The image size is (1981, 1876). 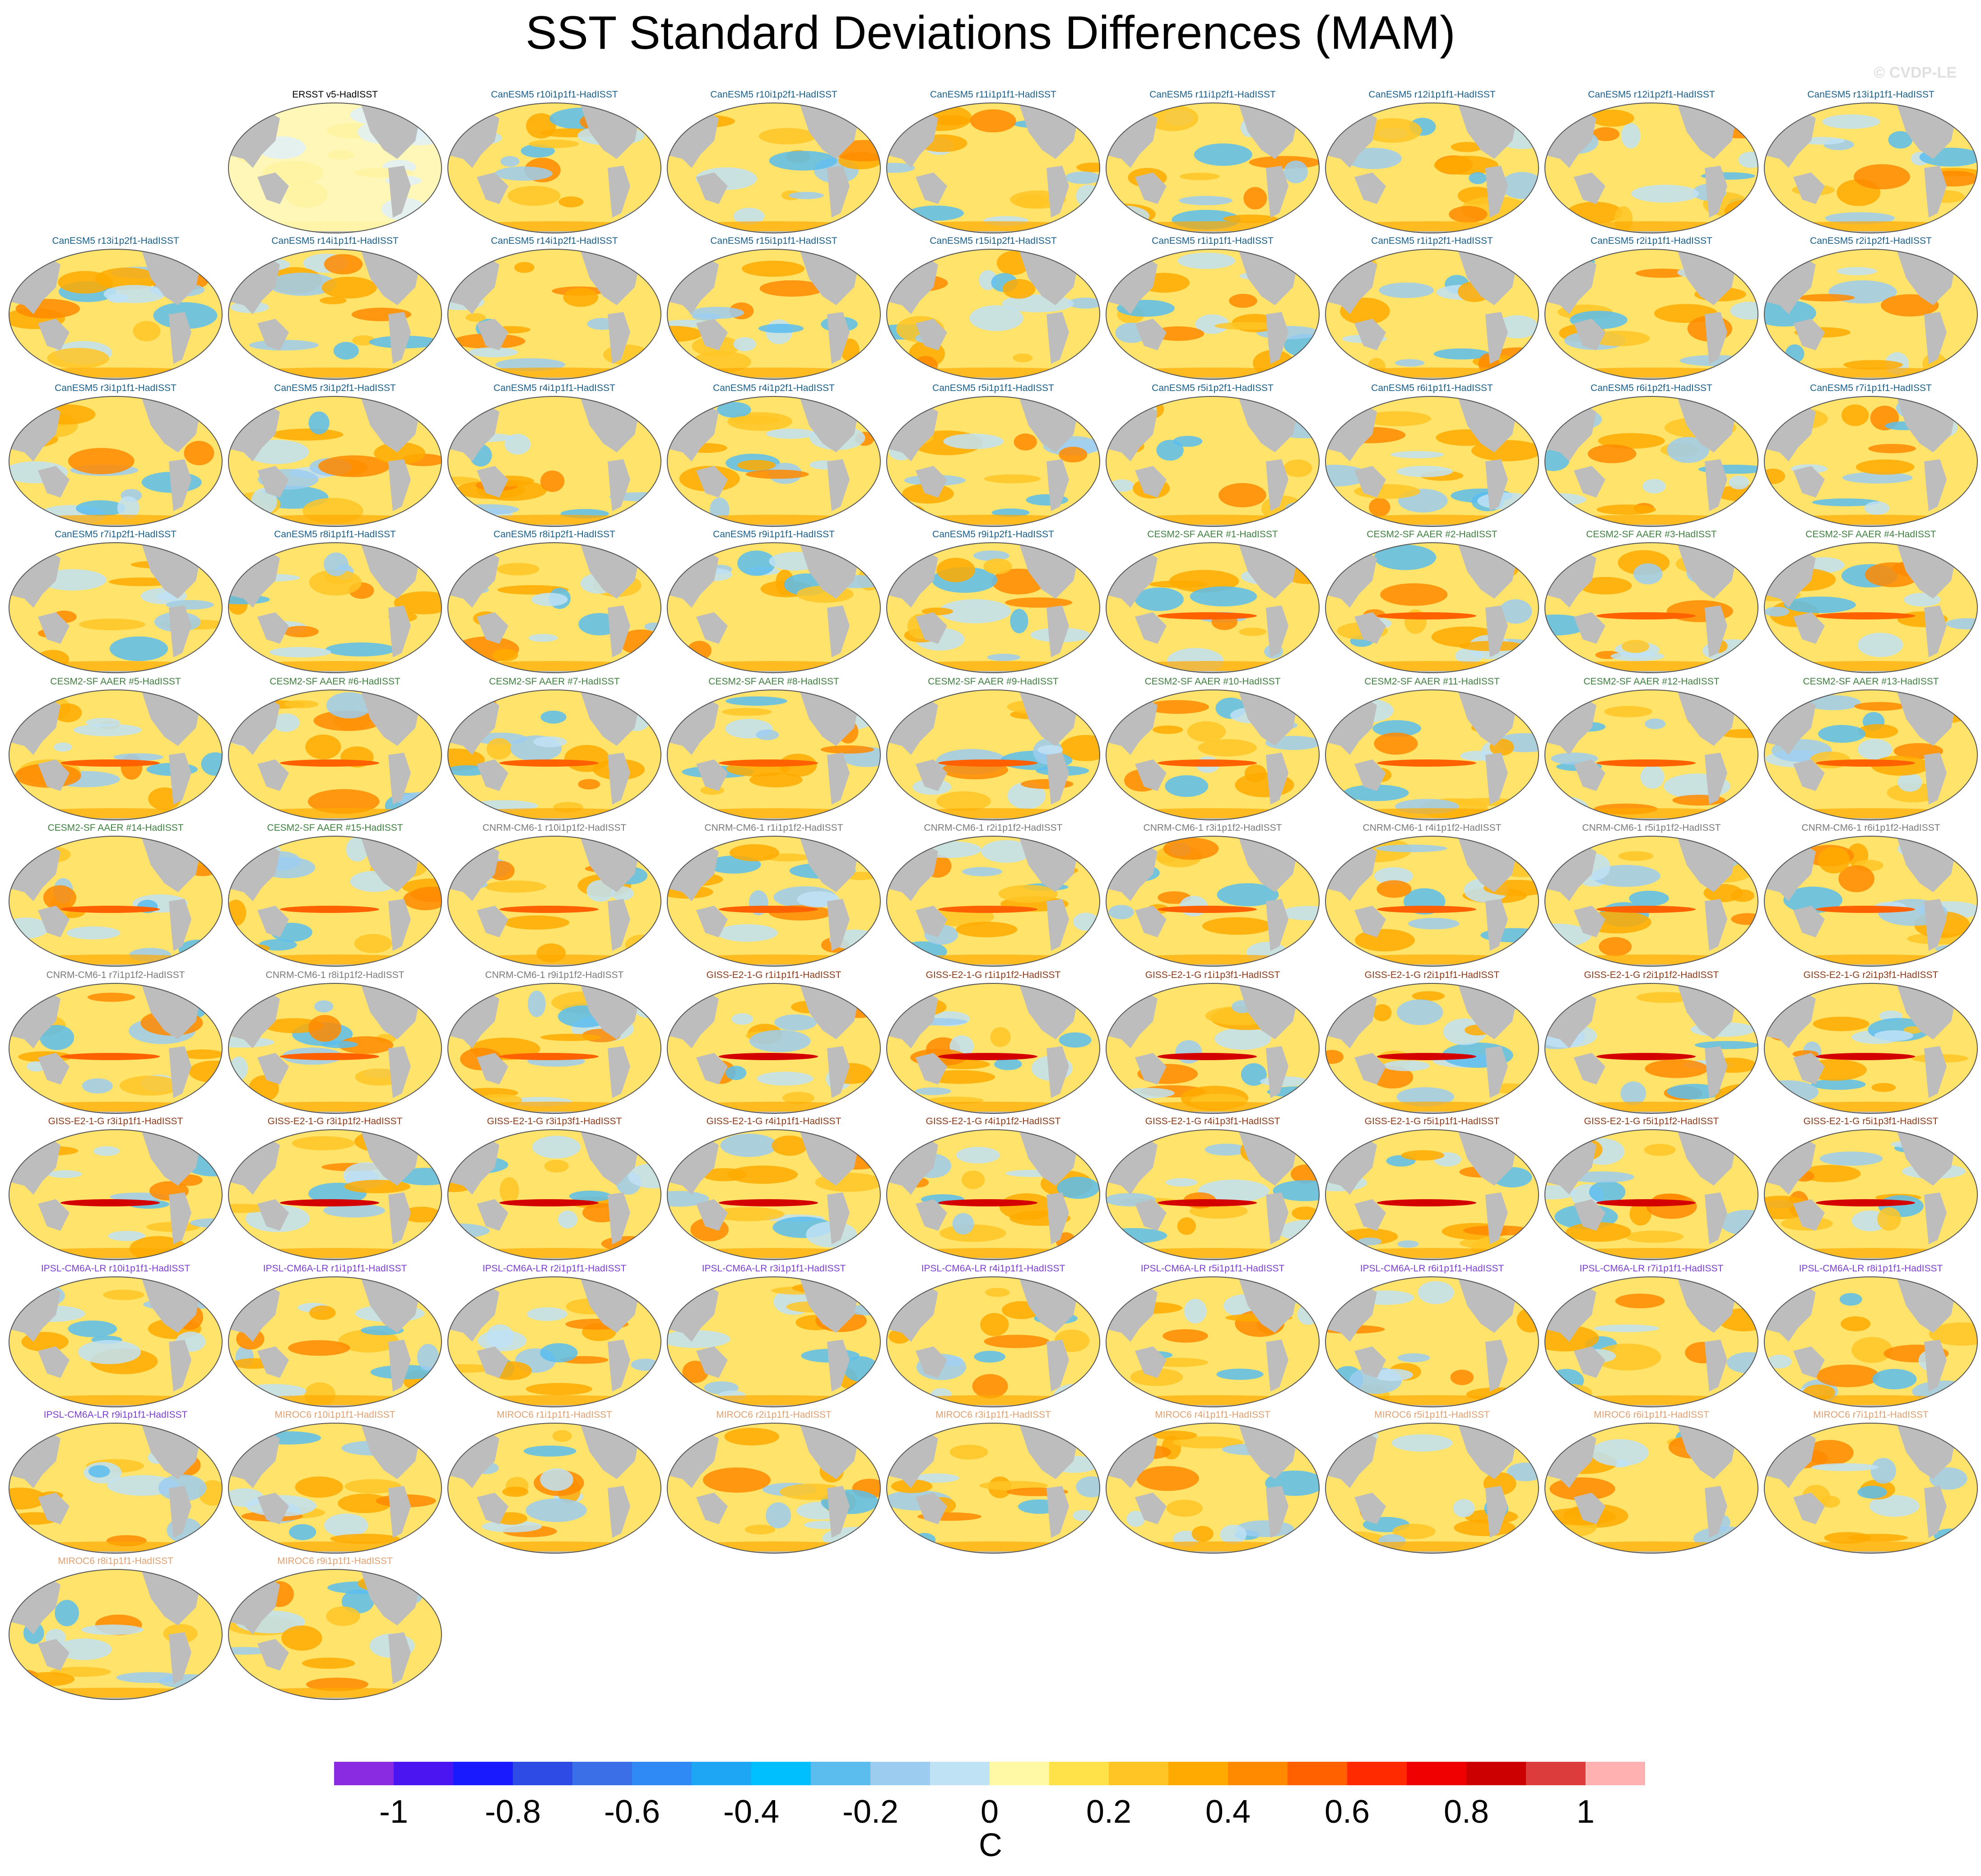 I want to click on map-panel: IPSL-CM6A-LR r6i1p1f1-HadISST, so click(x=1432, y=1337).